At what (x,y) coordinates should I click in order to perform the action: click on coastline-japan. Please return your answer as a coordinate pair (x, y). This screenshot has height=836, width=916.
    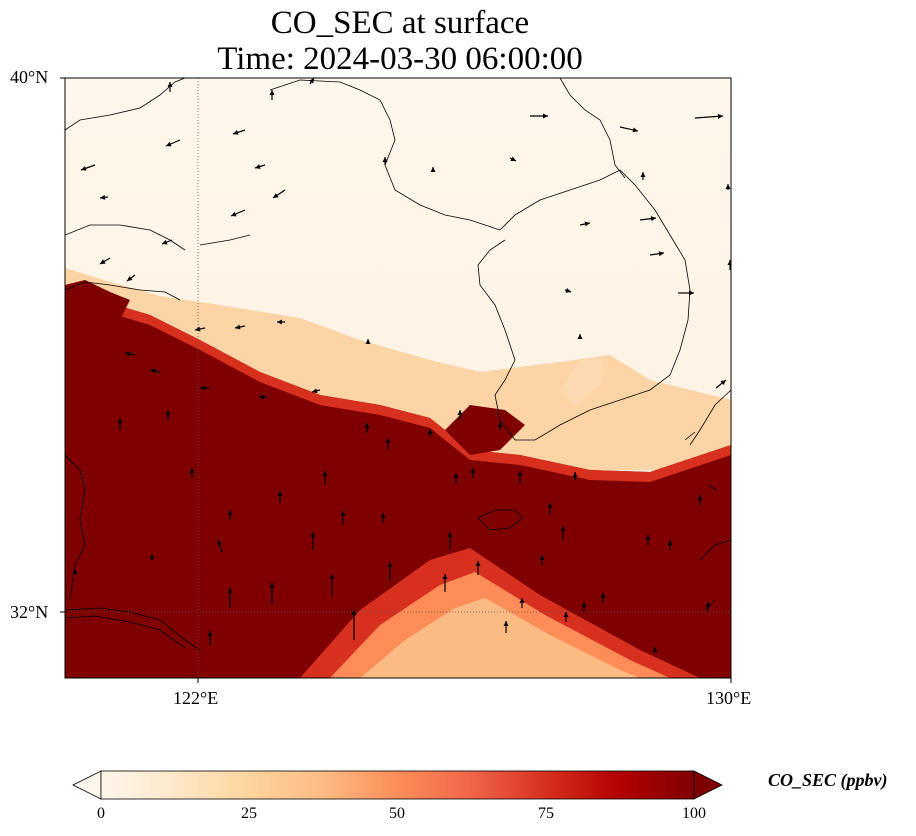
    Looking at the image, I should click on (707, 500).